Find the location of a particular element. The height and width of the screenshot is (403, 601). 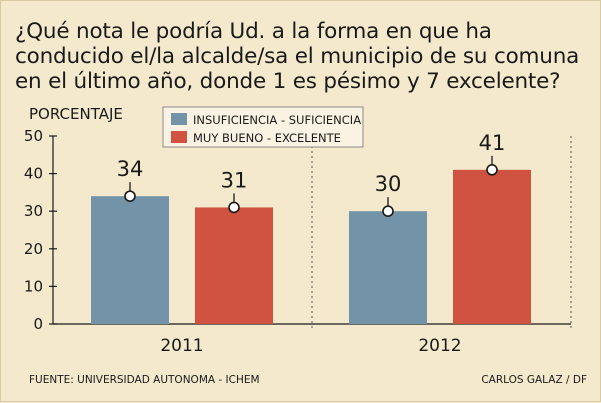

data-label: 41 is located at coordinates (492, 143).